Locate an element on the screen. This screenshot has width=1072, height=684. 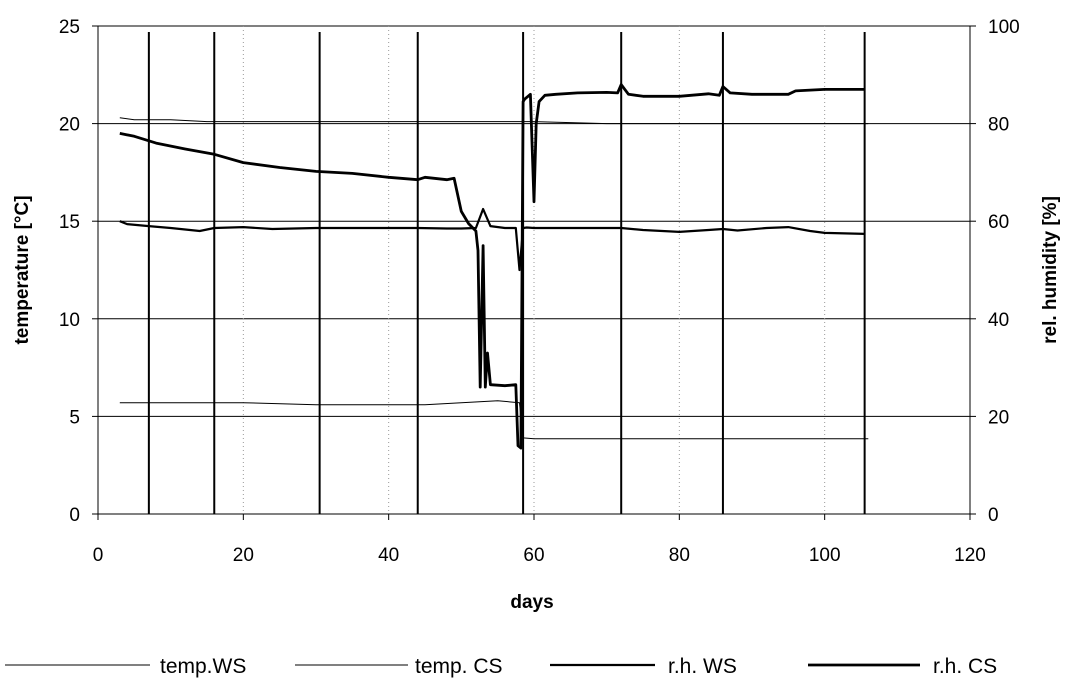
y-tick-label-right: 60 is located at coordinates (998, 222).